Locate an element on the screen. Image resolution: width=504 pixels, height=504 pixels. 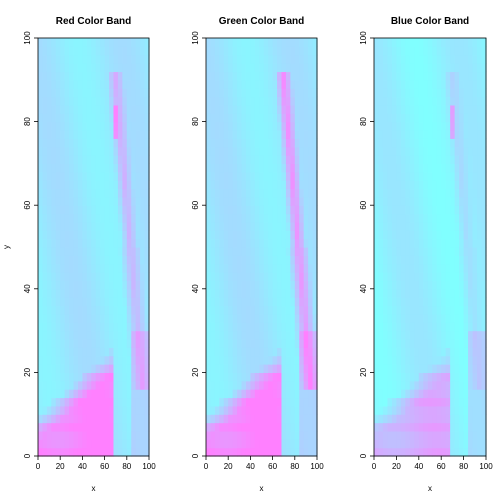
x-tick-label: 20 is located at coordinates (396, 466).